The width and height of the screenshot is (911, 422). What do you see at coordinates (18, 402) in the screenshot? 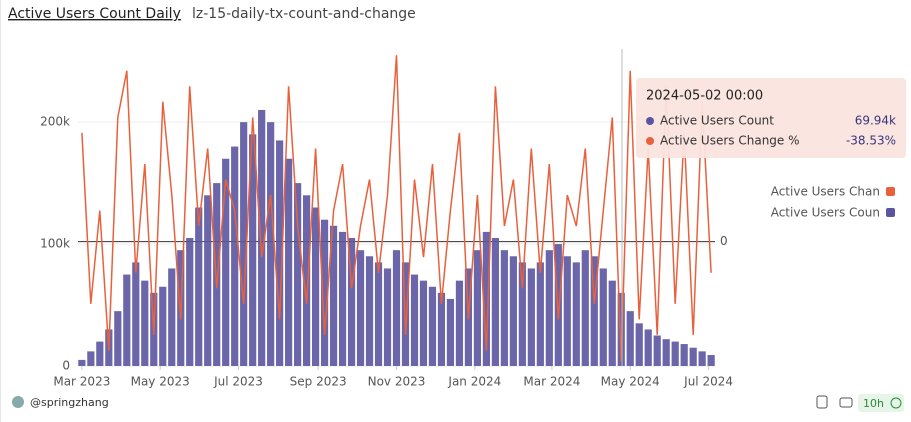
I see `avatar` at bounding box center [18, 402].